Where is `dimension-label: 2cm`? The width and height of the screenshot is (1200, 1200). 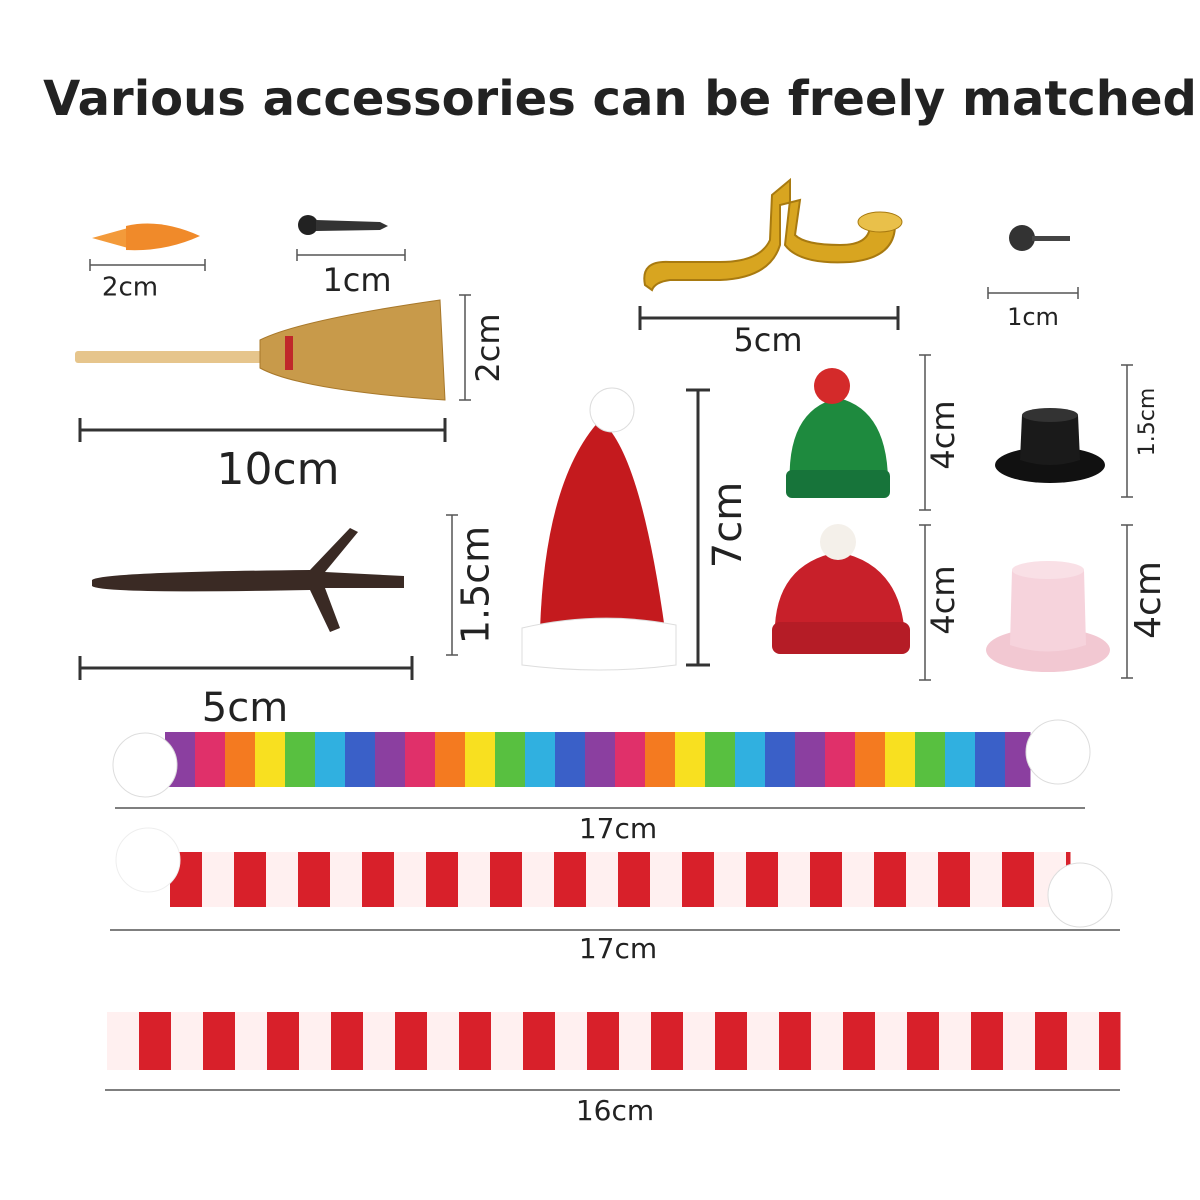 dimension-label: 2cm is located at coordinates (488, 347).